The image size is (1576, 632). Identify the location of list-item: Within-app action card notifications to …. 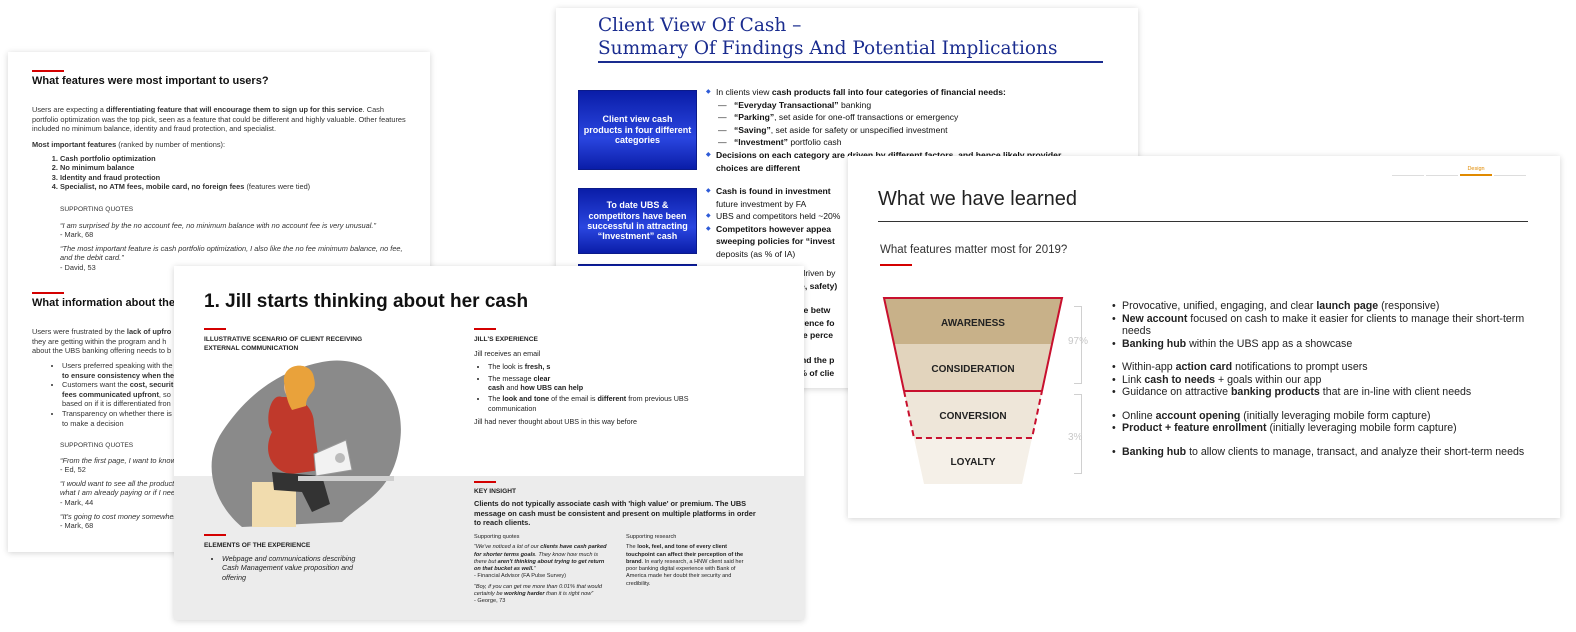
(1330, 367).